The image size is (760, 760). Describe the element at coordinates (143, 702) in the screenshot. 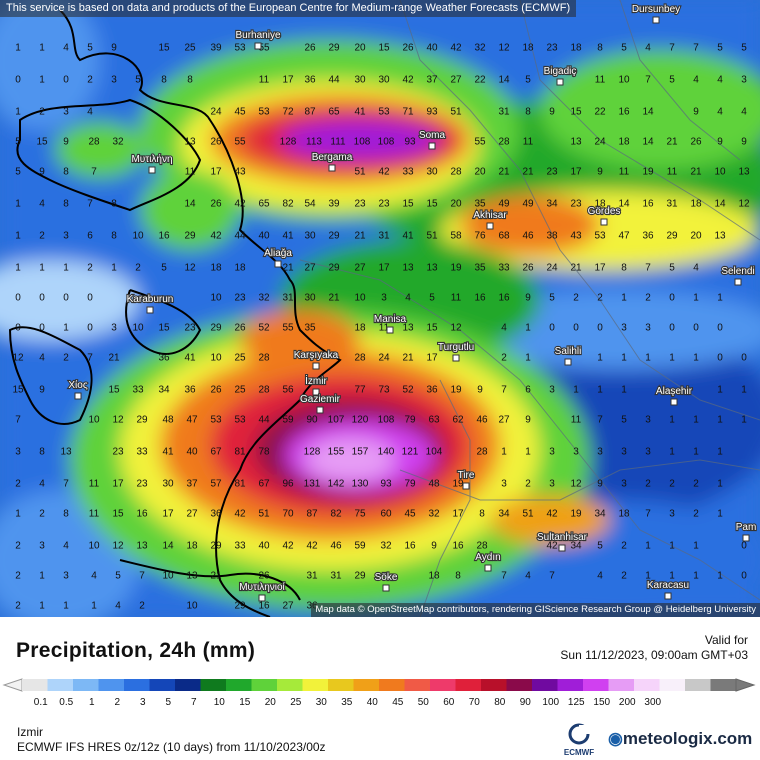

I see `legend-tick-label: 3` at that location.